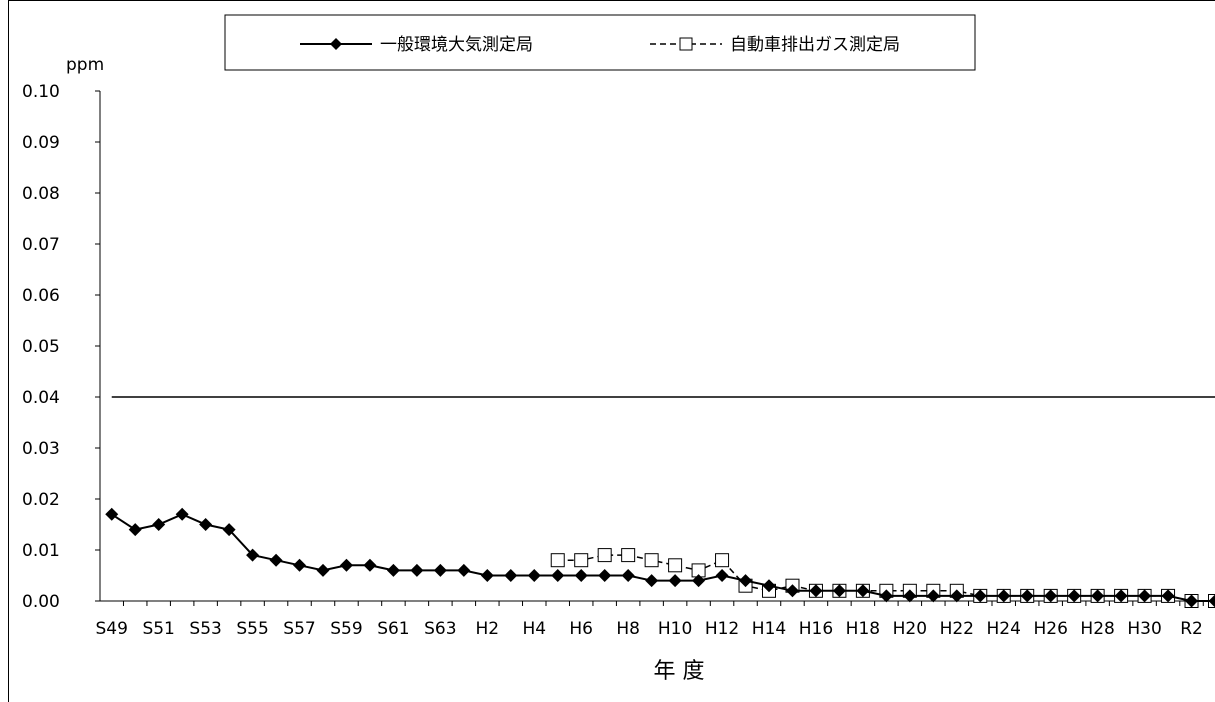  What do you see at coordinates (85, 65) in the screenshot?
I see `y-axis-title: ppm` at bounding box center [85, 65].